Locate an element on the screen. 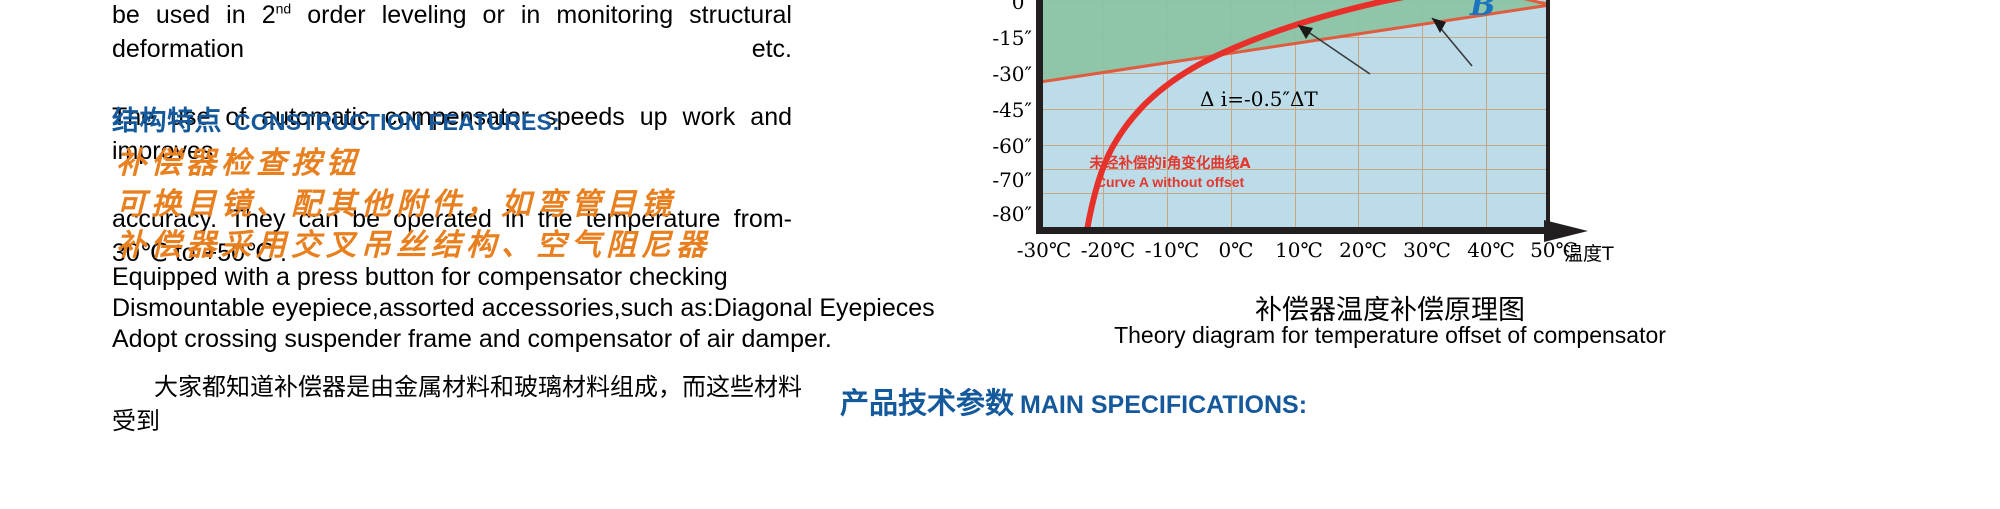 The height and width of the screenshot is (509, 2000). x-tick-minus30: -30℃ is located at coordinates (1044, 250).